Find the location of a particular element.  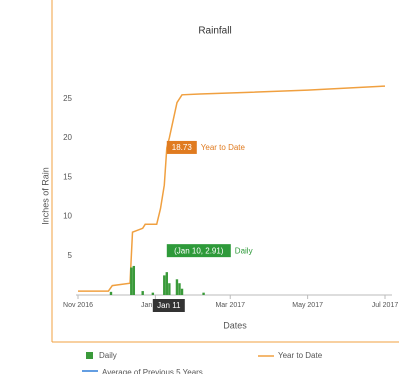

chart-title: Rainfall is located at coordinates (214, 31).